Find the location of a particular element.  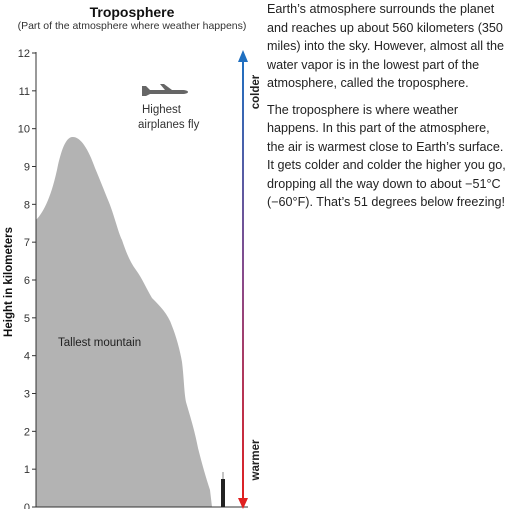

airplanes-label-line2: airplanes fly is located at coordinates (169, 125).